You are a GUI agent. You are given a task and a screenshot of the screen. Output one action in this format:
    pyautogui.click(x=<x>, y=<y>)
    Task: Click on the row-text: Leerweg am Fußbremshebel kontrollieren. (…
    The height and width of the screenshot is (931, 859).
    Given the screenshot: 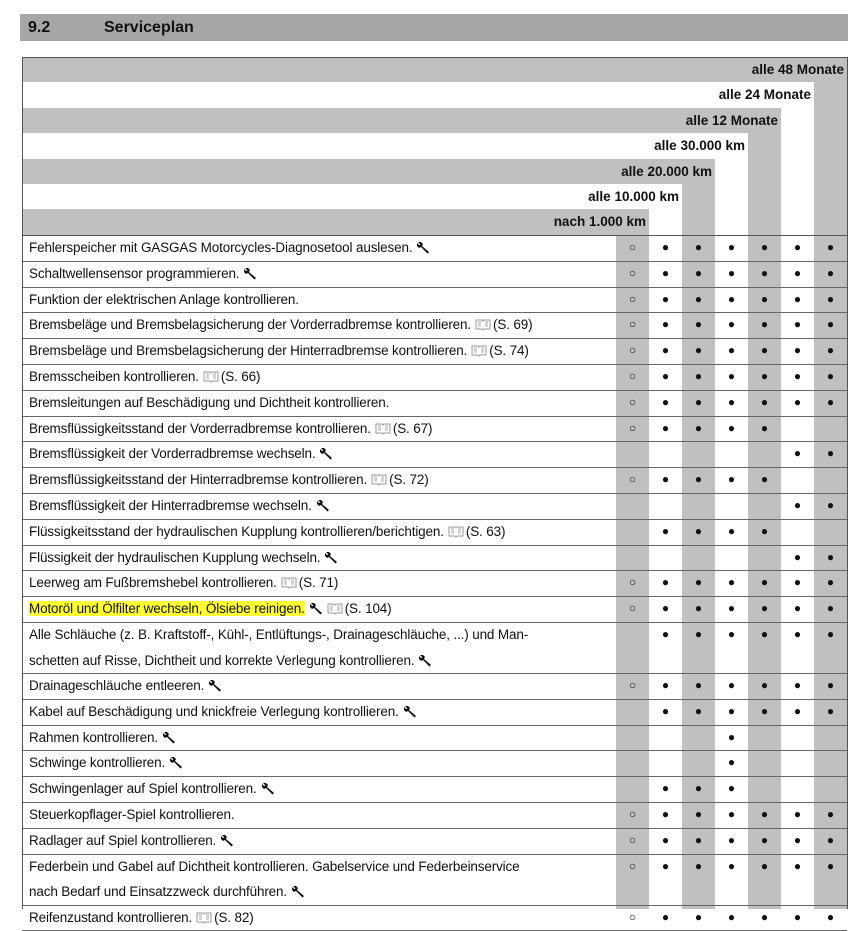 What is the action you would take?
    pyautogui.click(x=319, y=583)
    